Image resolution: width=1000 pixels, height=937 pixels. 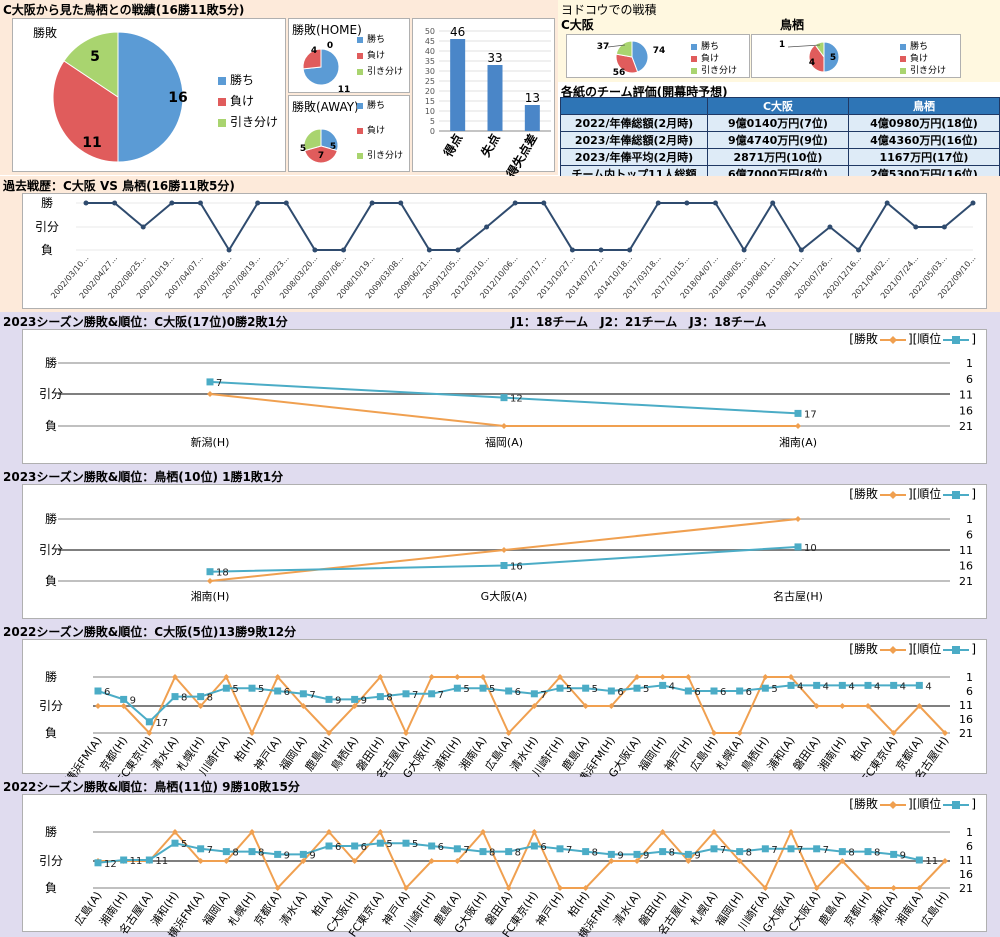 I want to click on pie-data-label: 11, so click(x=344, y=90).